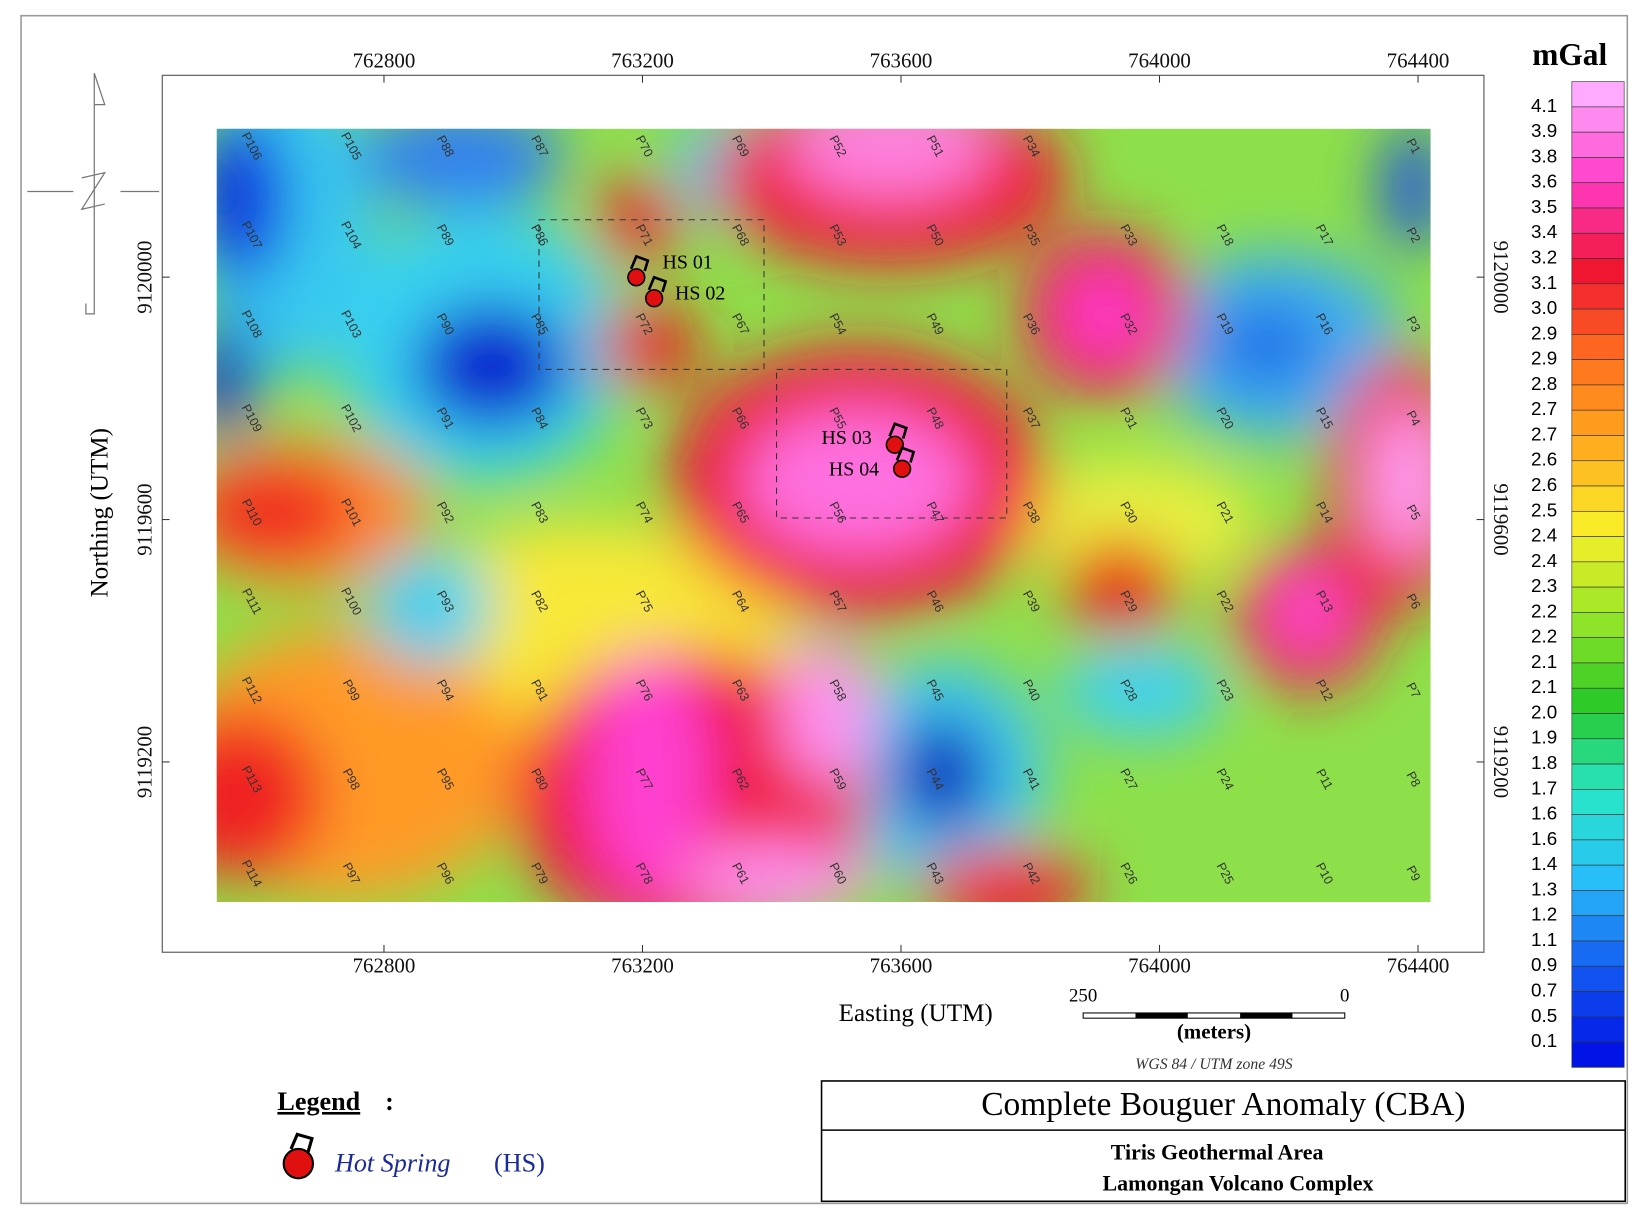 The image size is (1641, 1217). Describe the element at coordinates (1544, 509) in the screenshot. I see `colorbar-label: 2.5` at that location.